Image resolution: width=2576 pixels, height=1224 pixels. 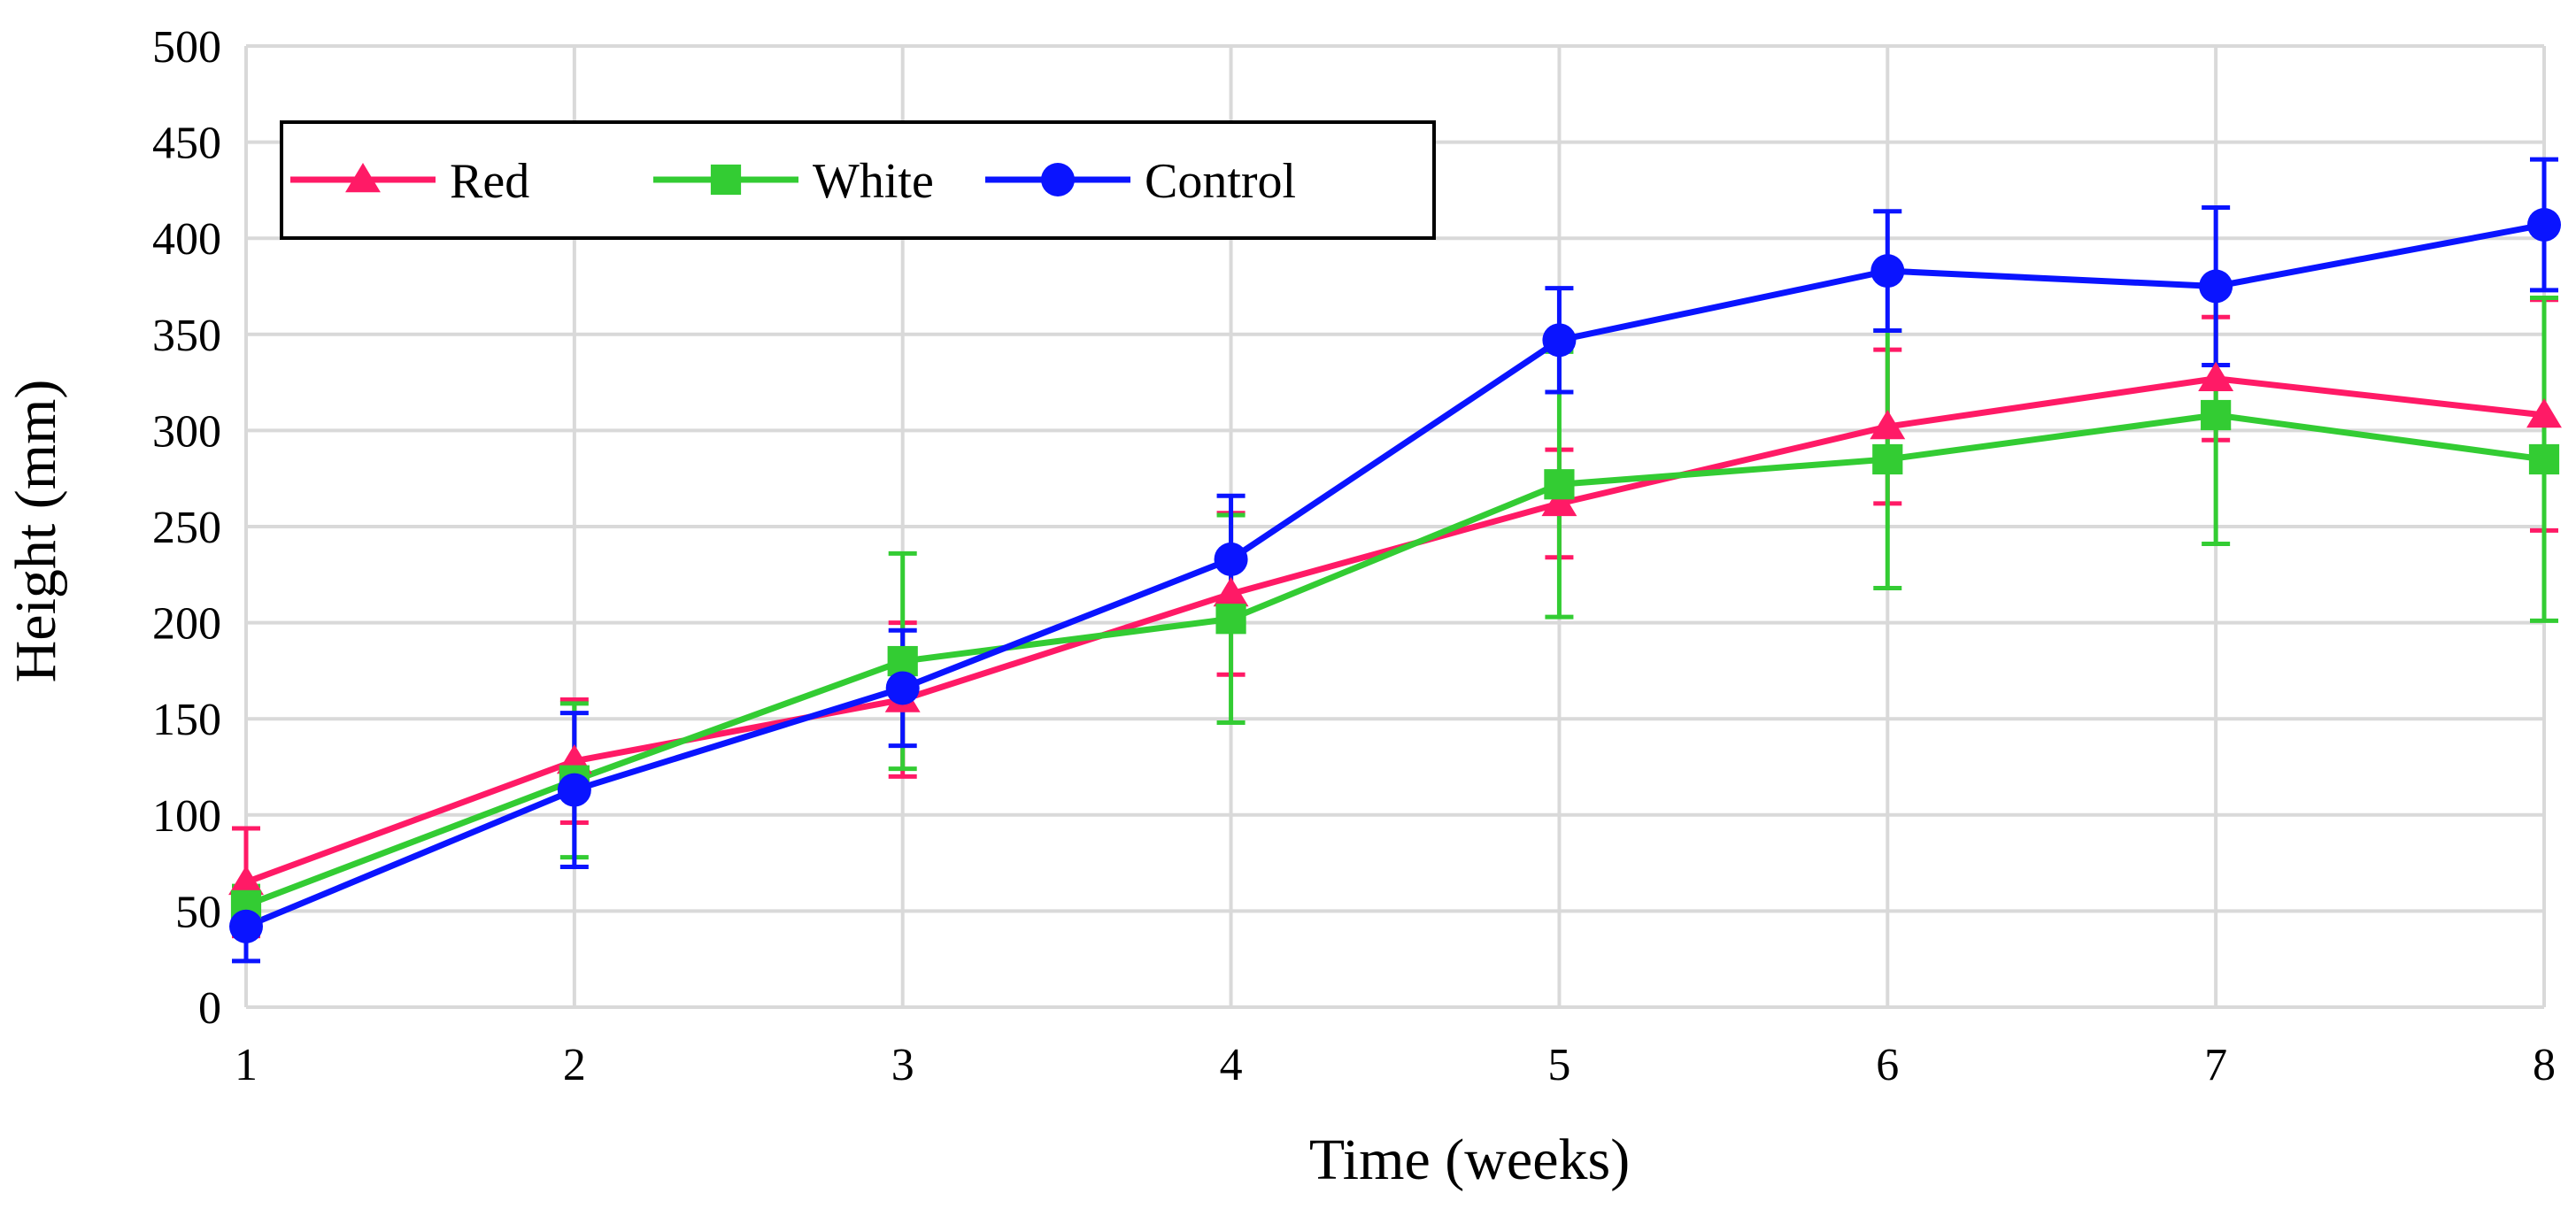 What do you see at coordinates (1231, 1065) in the screenshot?
I see `x-tick-label: 4` at bounding box center [1231, 1065].